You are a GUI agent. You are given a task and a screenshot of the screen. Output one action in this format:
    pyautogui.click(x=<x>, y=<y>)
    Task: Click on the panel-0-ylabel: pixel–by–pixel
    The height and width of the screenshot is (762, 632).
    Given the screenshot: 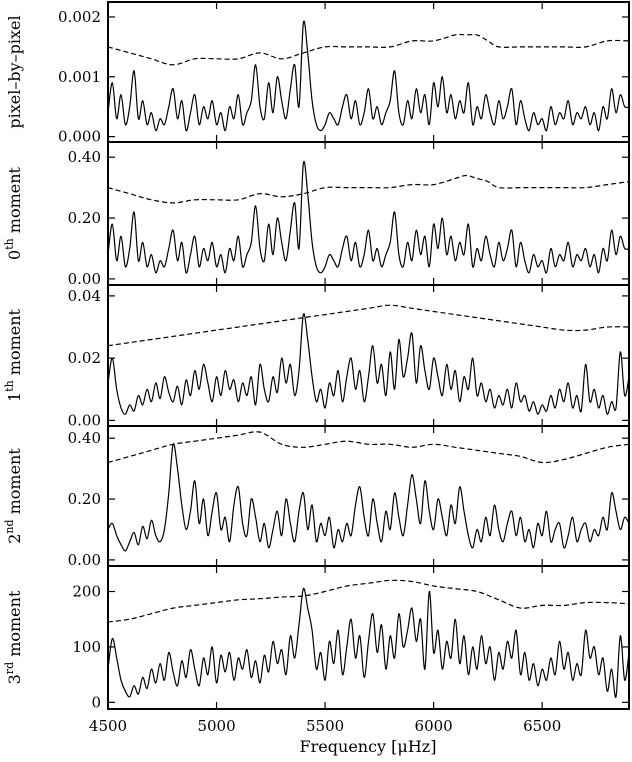 What is the action you would take?
    pyautogui.click(x=14, y=71)
    